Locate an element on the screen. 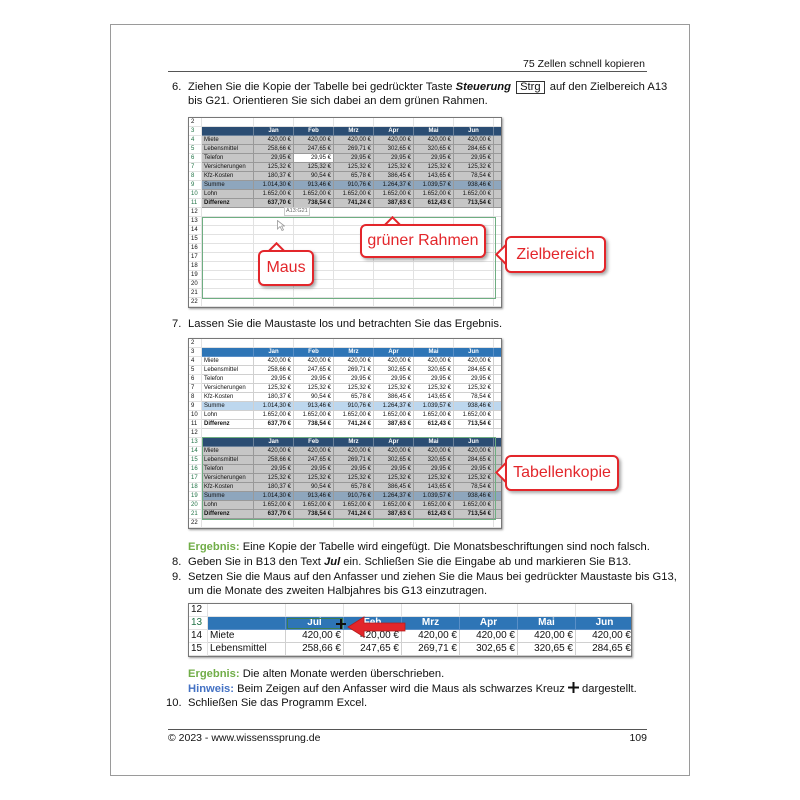  row-number: 7 is located at coordinates (195, 388).